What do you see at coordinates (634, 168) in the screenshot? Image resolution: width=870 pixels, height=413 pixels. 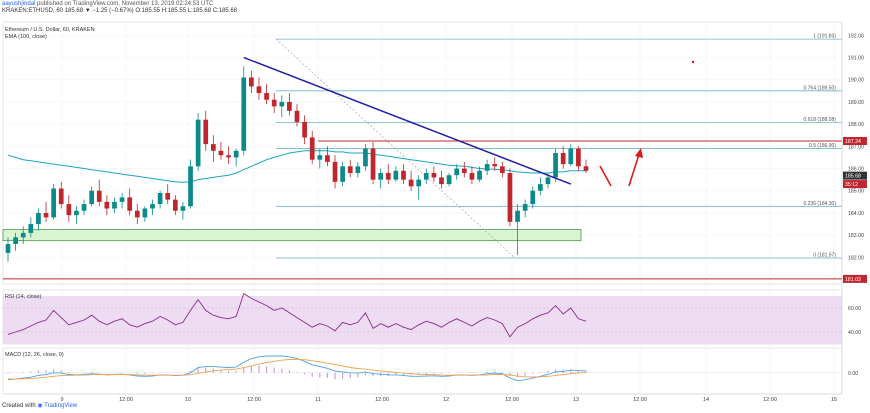 I see `up-arrow-icon` at bounding box center [634, 168].